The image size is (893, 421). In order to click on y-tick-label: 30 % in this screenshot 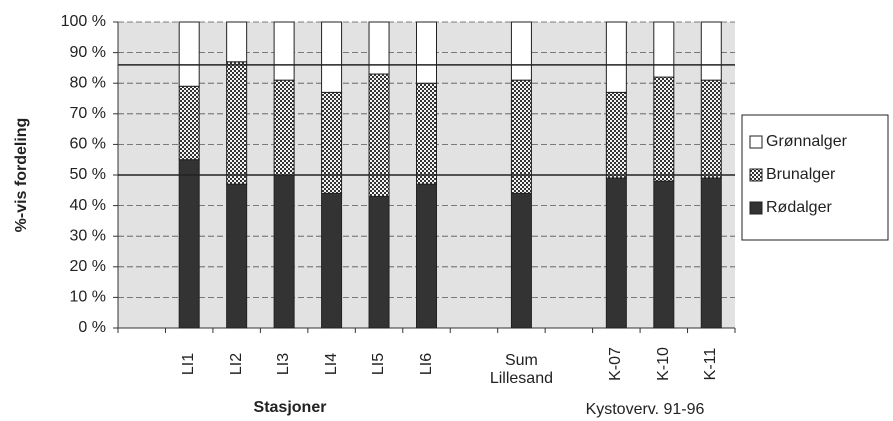, I will do `click(88, 235)`.